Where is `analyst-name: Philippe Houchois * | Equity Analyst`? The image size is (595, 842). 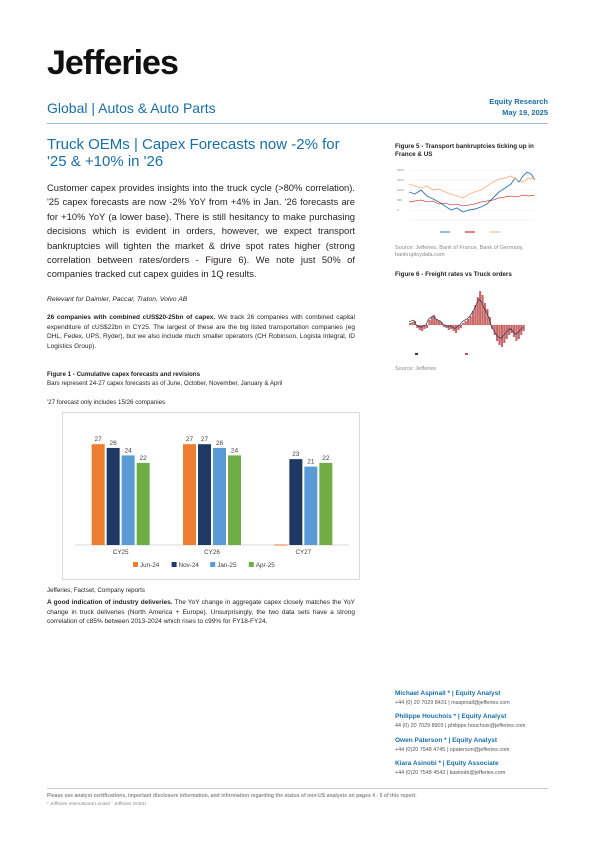
analyst-name: Philippe Houchois * | Equity Analyst is located at coordinates (451, 716).